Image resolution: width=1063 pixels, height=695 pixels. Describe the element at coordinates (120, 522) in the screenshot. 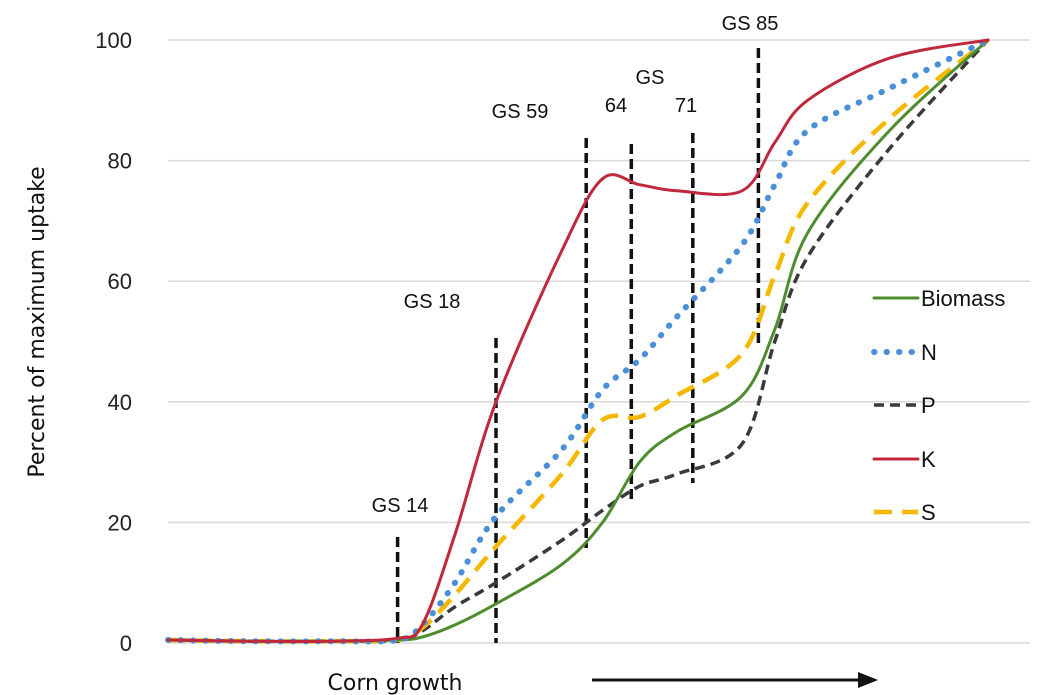

I see `y-tick-label: 20` at that location.